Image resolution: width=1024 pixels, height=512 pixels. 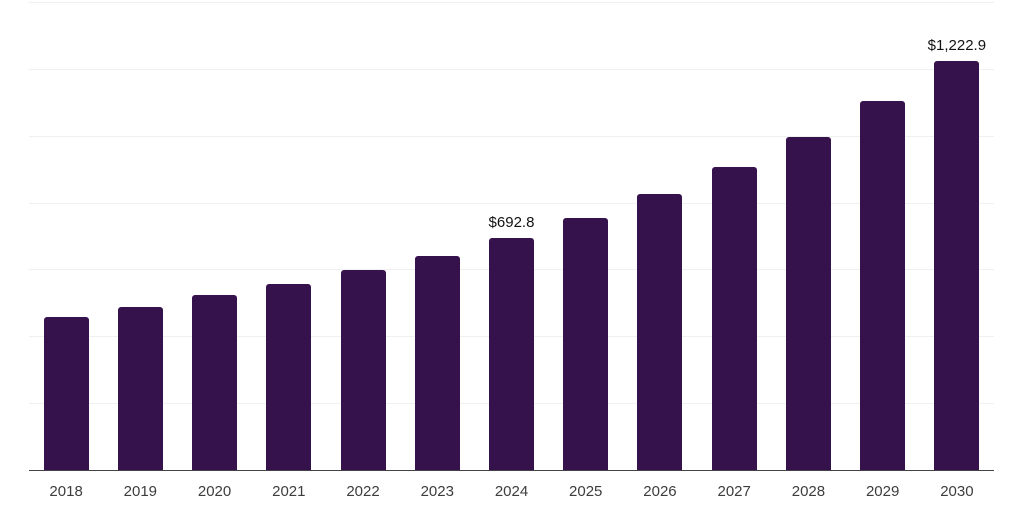 I want to click on bar-2030, so click(x=957, y=265).